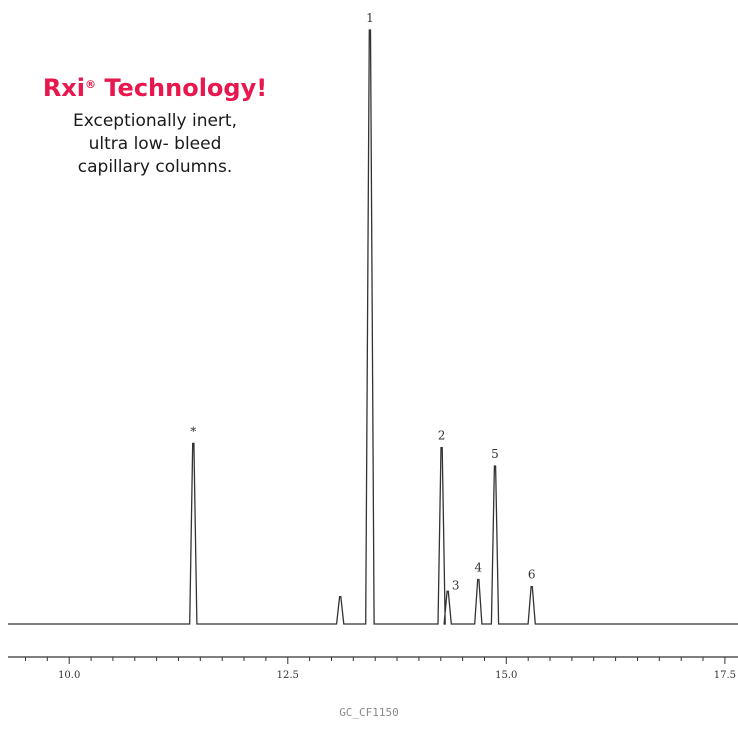  I want to click on x-tick-label: 15.0, so click(506, 675).